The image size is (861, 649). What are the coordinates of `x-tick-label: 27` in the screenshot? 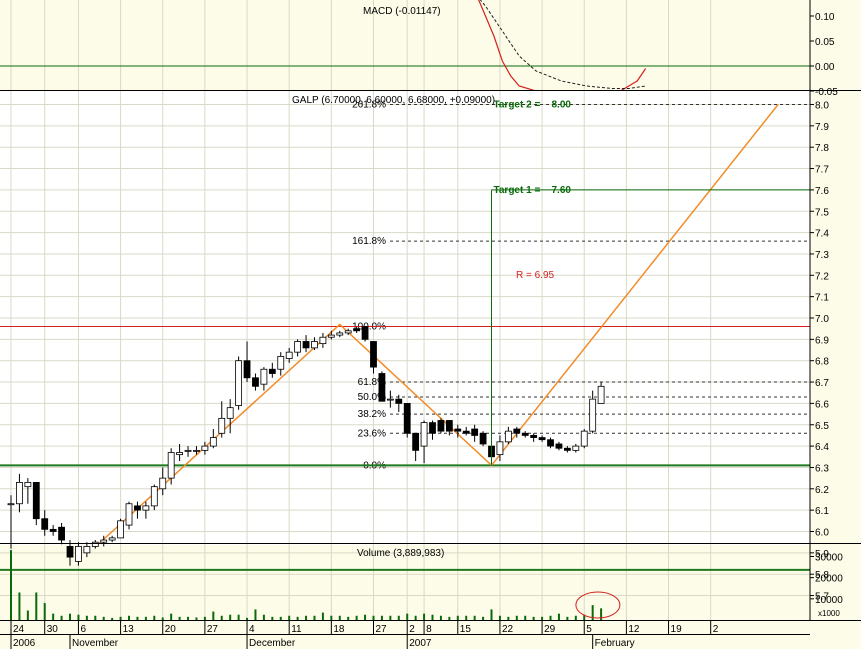 It's located at (381, 629).